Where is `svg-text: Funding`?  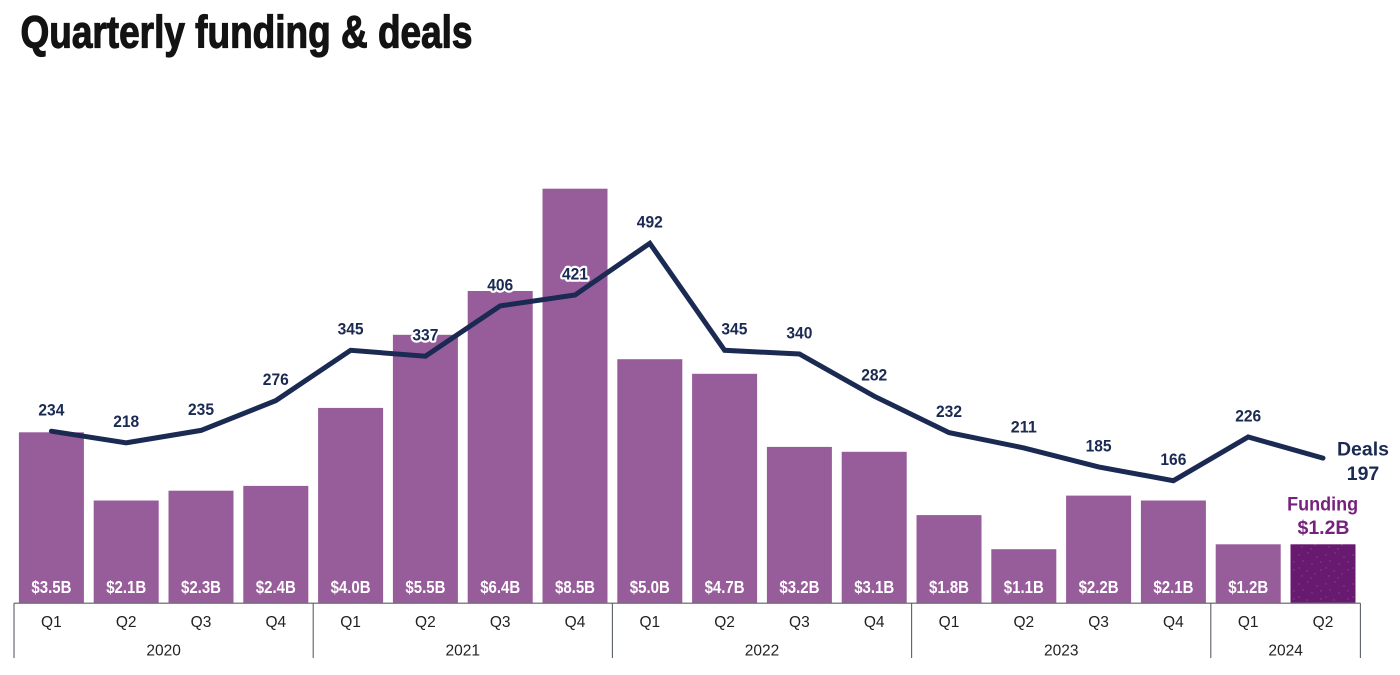 svg-text: Funding is located at coordinates (1322, 505).